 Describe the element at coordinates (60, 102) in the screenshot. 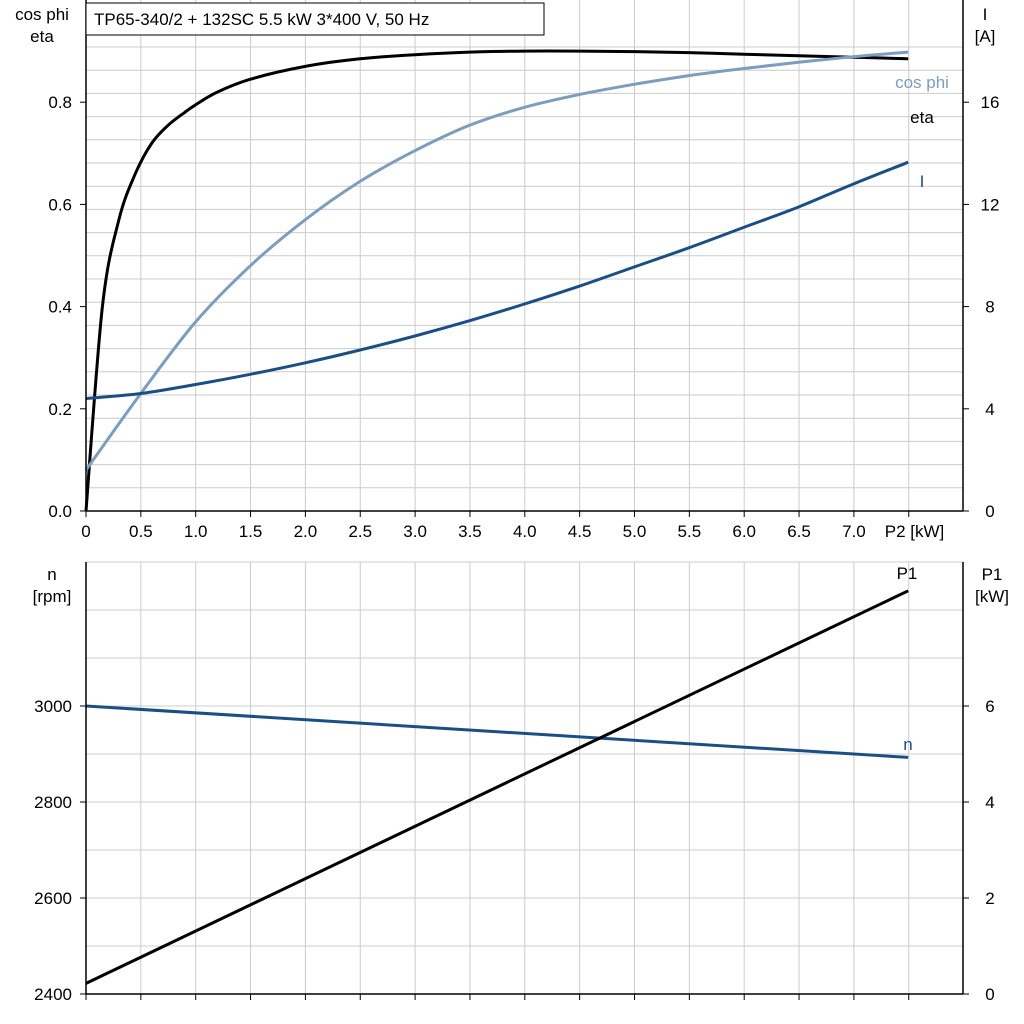

I see `left-tick-label: 0.8` at that location.